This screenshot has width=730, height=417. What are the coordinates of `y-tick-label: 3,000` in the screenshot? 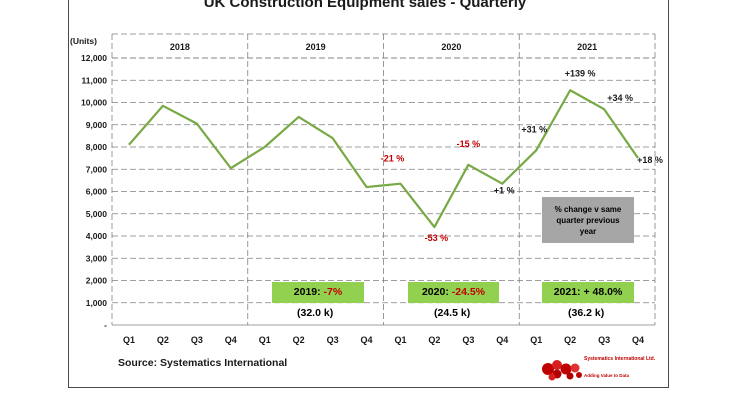 It's located at (97, 258).